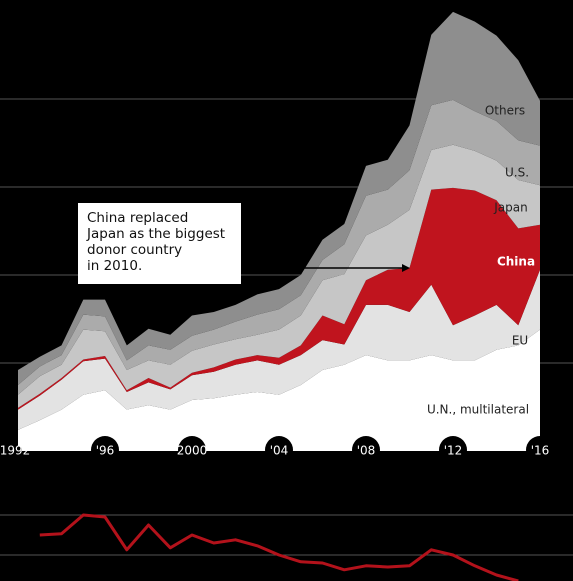 Image resolution: width=573 pixels, height=581 pixels. I want to click on x-tick-label: '96, so click(105, 451).